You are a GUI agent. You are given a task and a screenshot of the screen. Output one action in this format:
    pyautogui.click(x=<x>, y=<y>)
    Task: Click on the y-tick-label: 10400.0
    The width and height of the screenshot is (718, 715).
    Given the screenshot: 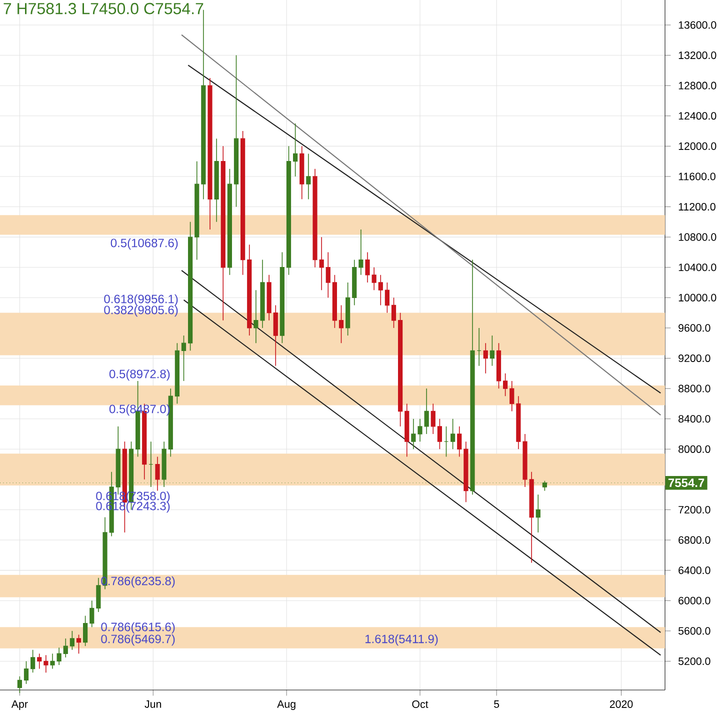 What is the action you would take?
    pyautogui.click(x=697, y=268)
    